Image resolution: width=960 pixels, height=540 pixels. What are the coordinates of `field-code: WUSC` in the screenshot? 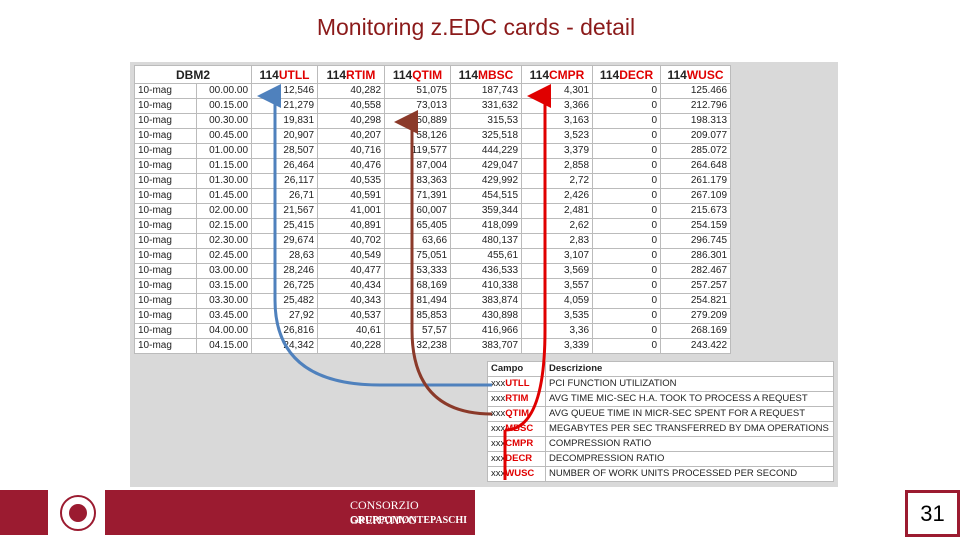 It's located at (520, 473).